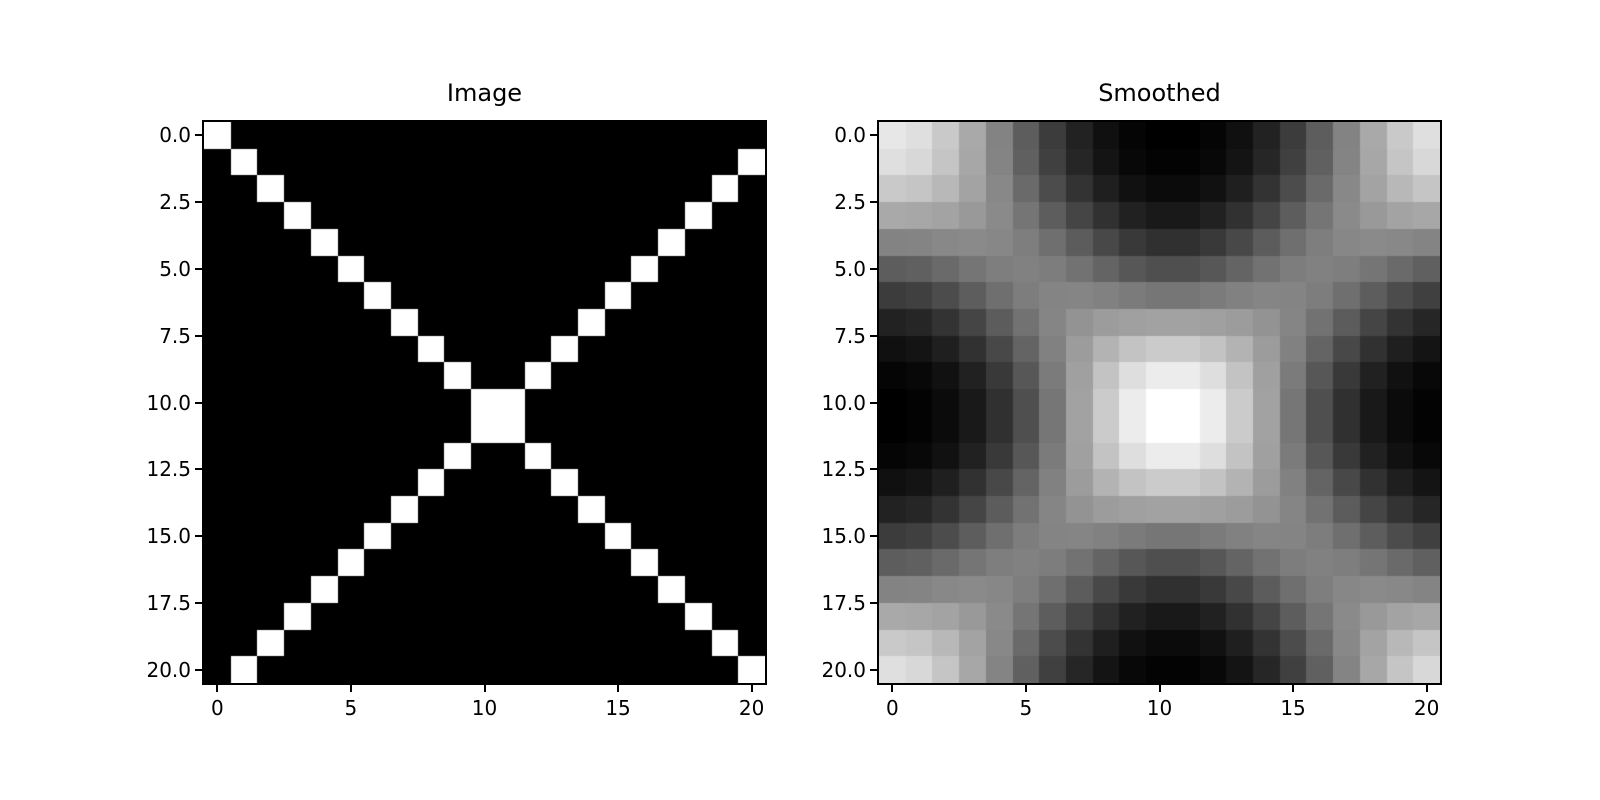 This screenshot has height=800, width=1600. Describe the element at coordinates (484, 93) in the screenshot. I see `image-chart-title: Image` at that location.